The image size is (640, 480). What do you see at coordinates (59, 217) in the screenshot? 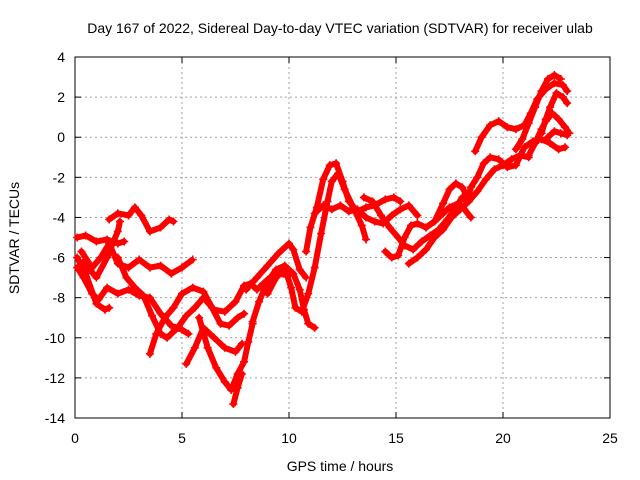
I see `y-tick-label: -4` at bounding box center [59, 217].